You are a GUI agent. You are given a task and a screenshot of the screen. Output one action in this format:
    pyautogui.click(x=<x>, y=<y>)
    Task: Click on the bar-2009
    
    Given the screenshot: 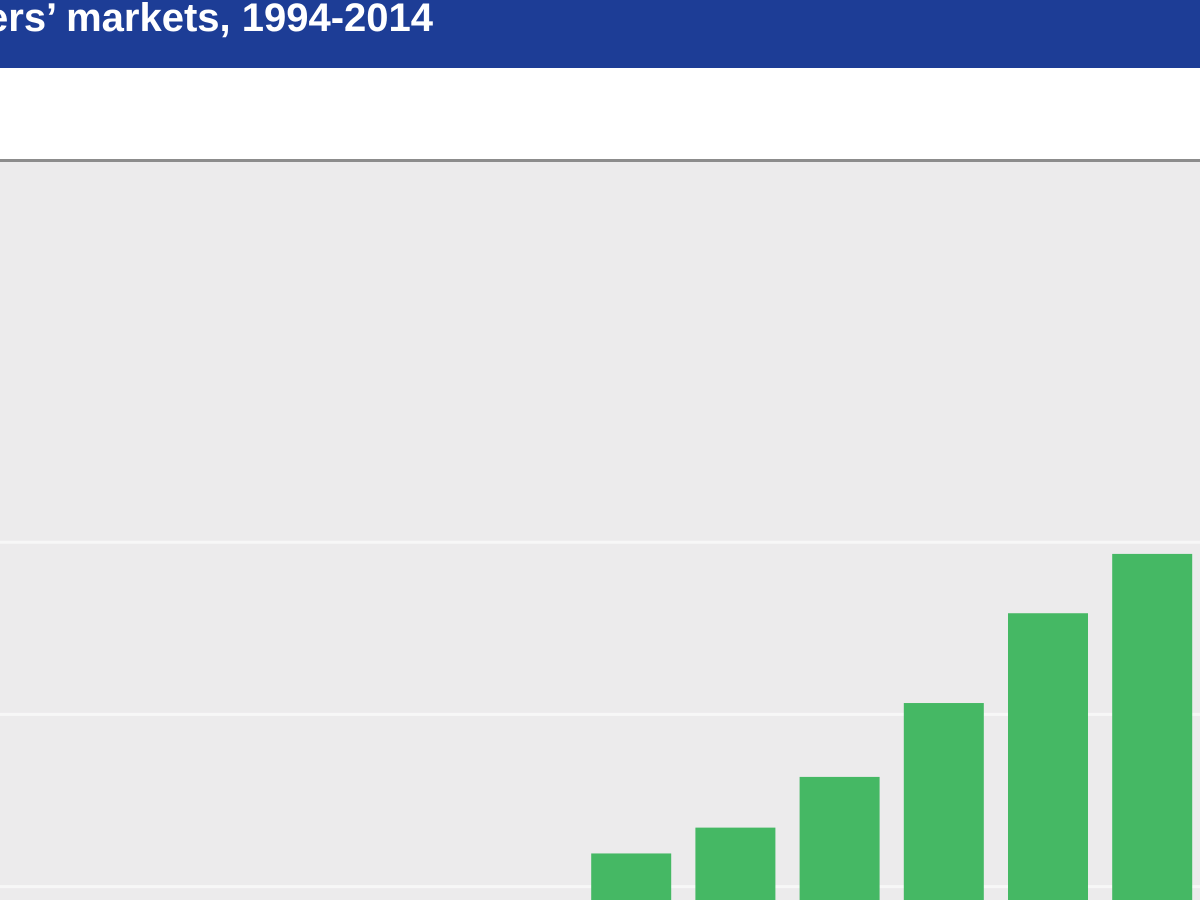 What is the action you would take?
    pyautogui.click(x=839, y=838)
    